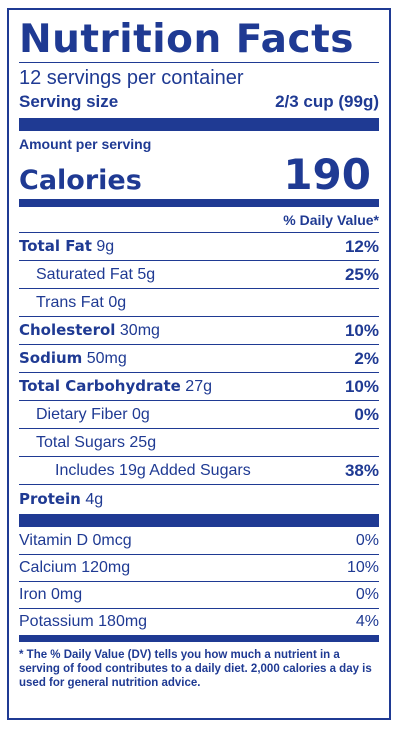 The height and width of the screenshot is (731, 400). Describe the element at coordinates (199, 104) in the screenshot. I see `serving-size-row: Serving size 2/3 cup (99g)` at that location.